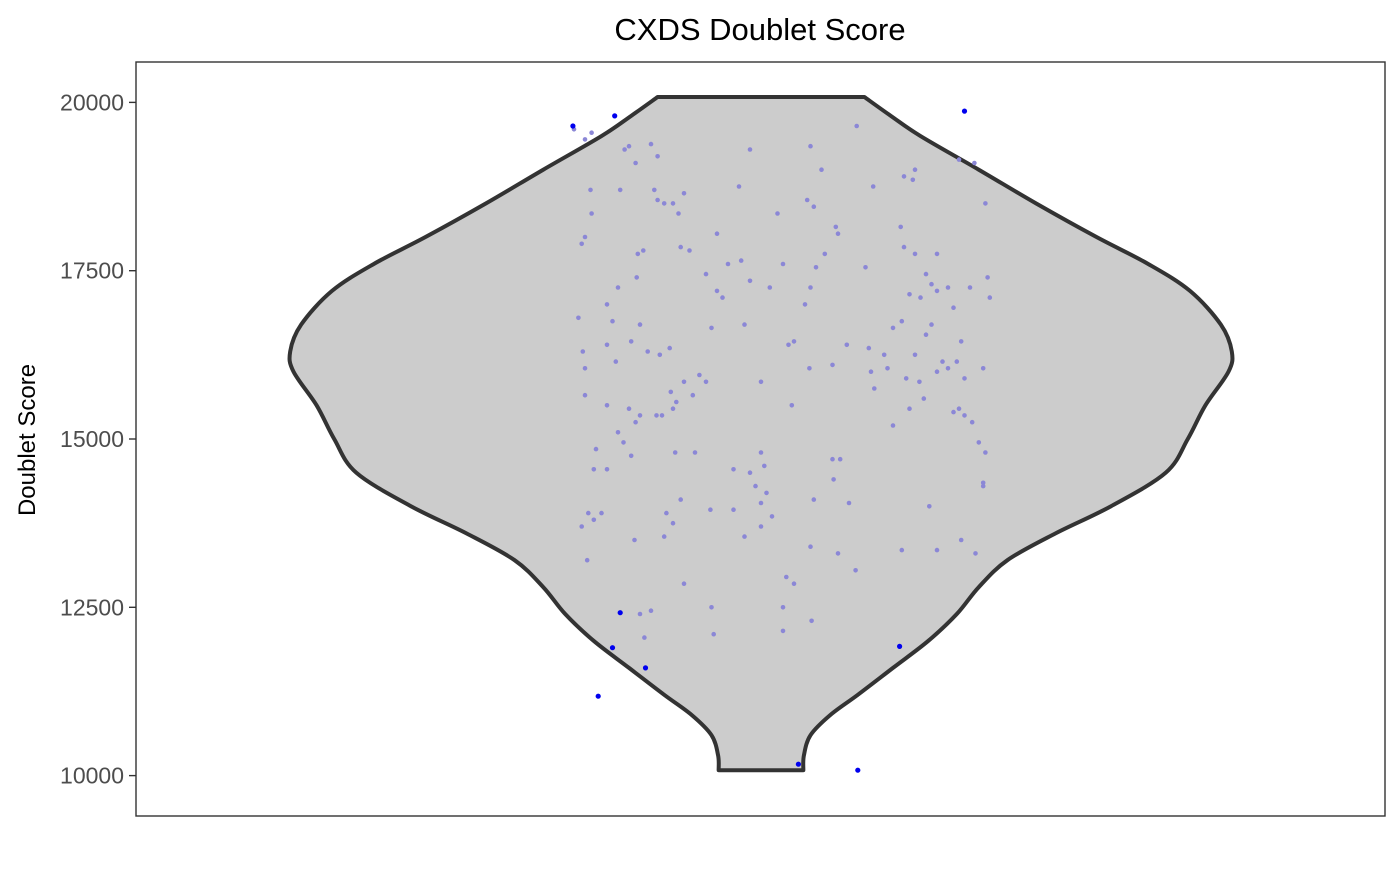  Describe the element at coordinates (27, 440) in the screenshot. I see `y-axis-label: Doublet Score` at that location.